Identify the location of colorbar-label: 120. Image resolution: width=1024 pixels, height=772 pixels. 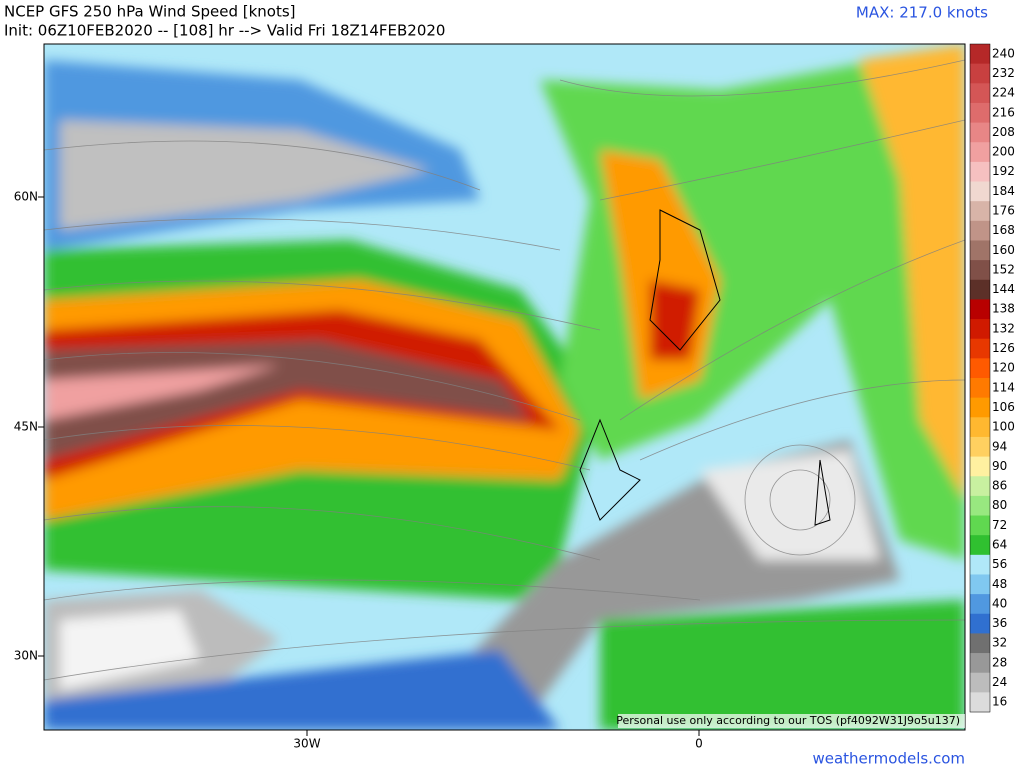
(1003, 368).